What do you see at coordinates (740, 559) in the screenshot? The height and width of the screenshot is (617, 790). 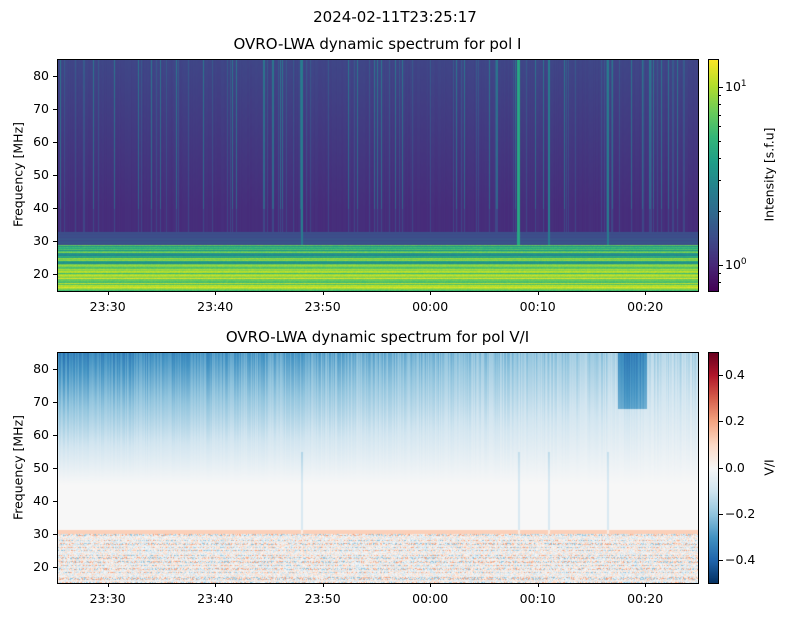 I see `colorbar-tick-label: −0.4` at bounding box center [740, 559].